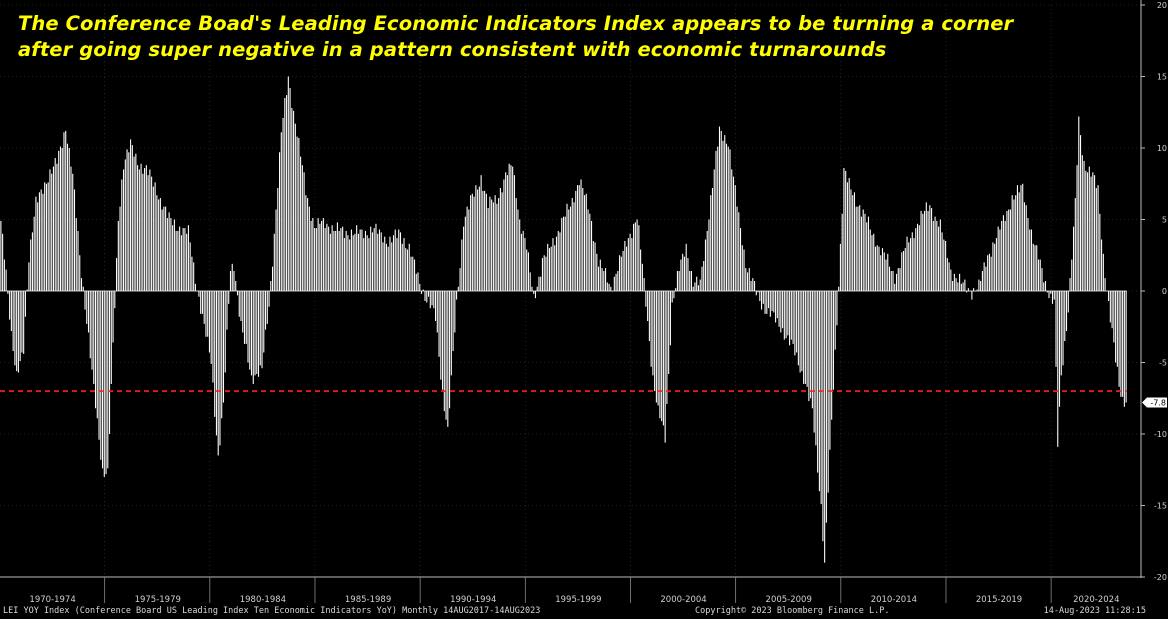  Describe the element at coordinates (789, 600) in the screenshot. I see `x-tick-label: 2005-2009` at that location.